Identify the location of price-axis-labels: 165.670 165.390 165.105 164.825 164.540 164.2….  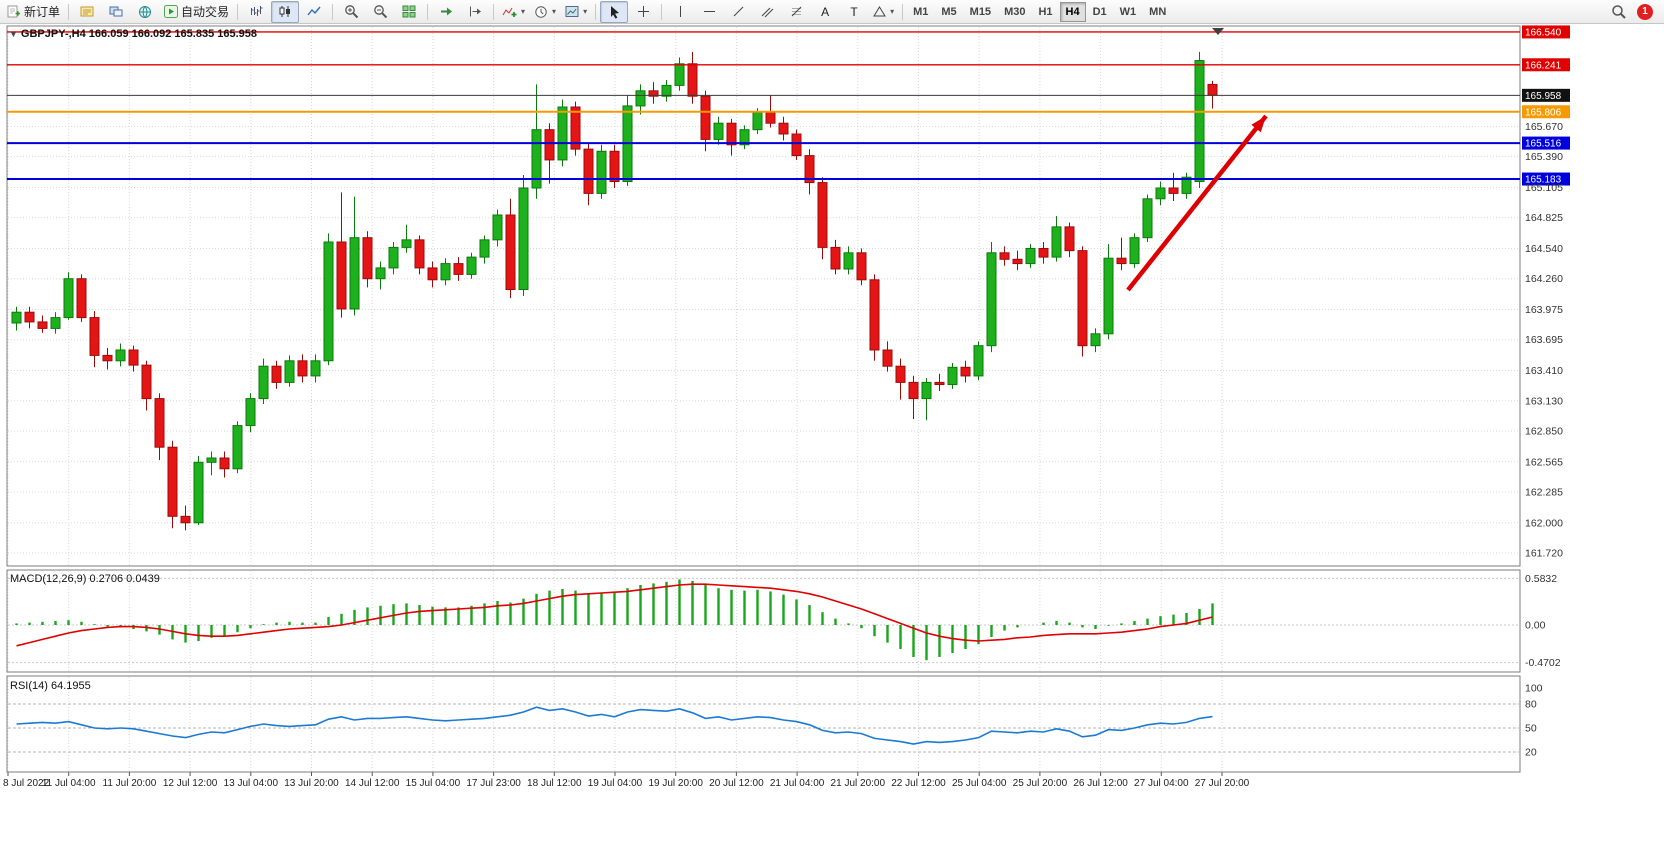
(1544, 340).